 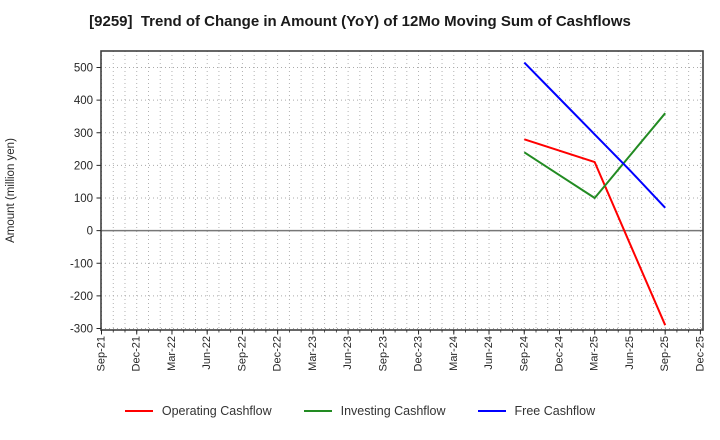 What do you see at coordinates (83, 69) in the screenshot?
I see `y-tick-label: 500` at bounding box center [83, 69].